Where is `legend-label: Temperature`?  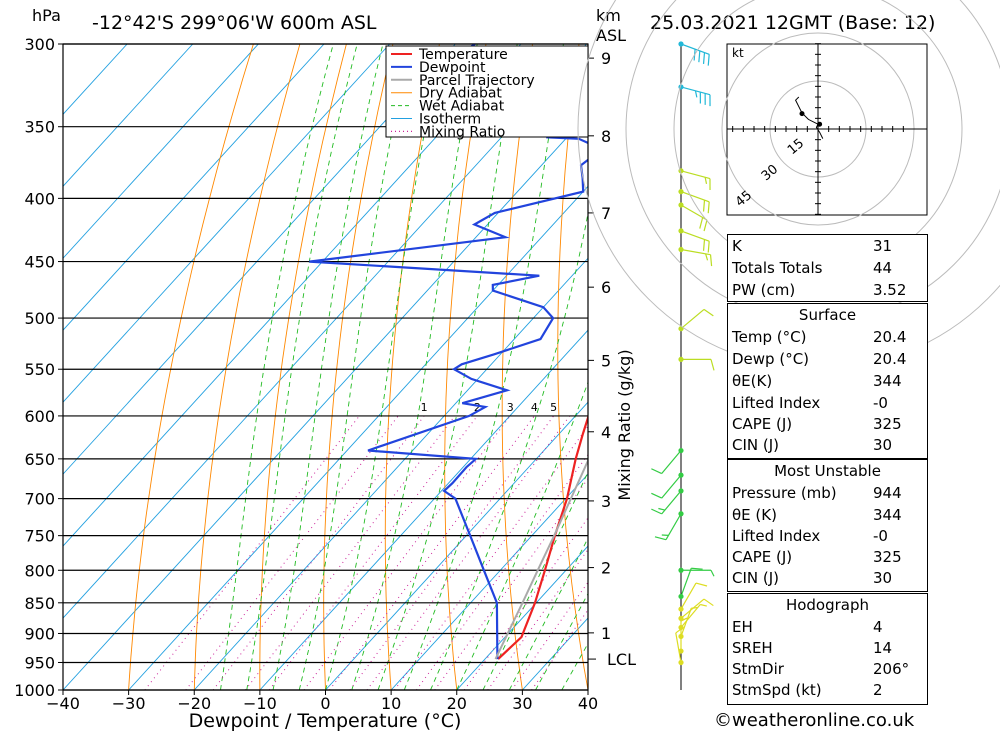 legend-label: Temperature is located at coordinates (463, 55).